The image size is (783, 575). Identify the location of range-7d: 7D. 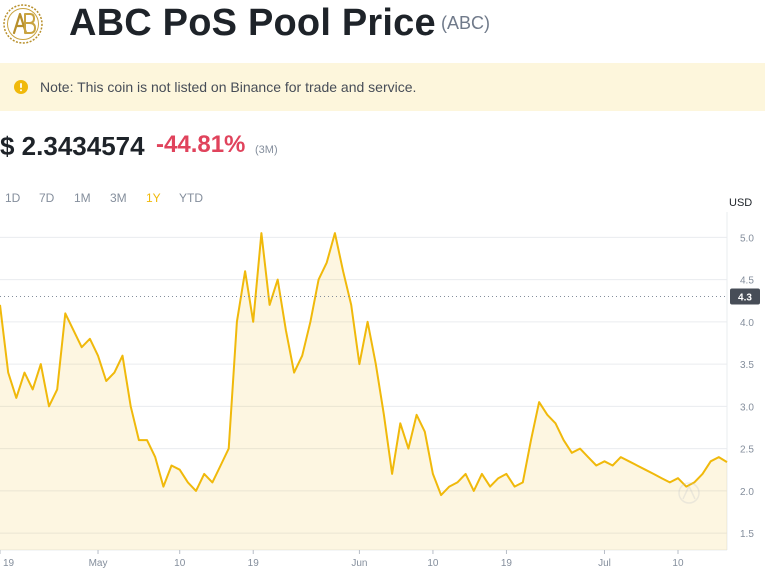
(47, 198).